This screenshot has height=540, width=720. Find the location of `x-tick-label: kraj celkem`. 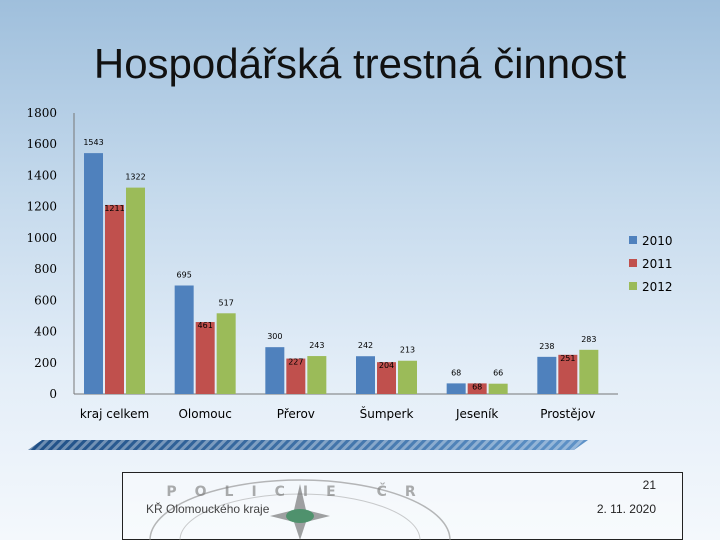

x-tick-label: kraj celkem is located at coordinates (114, 414).